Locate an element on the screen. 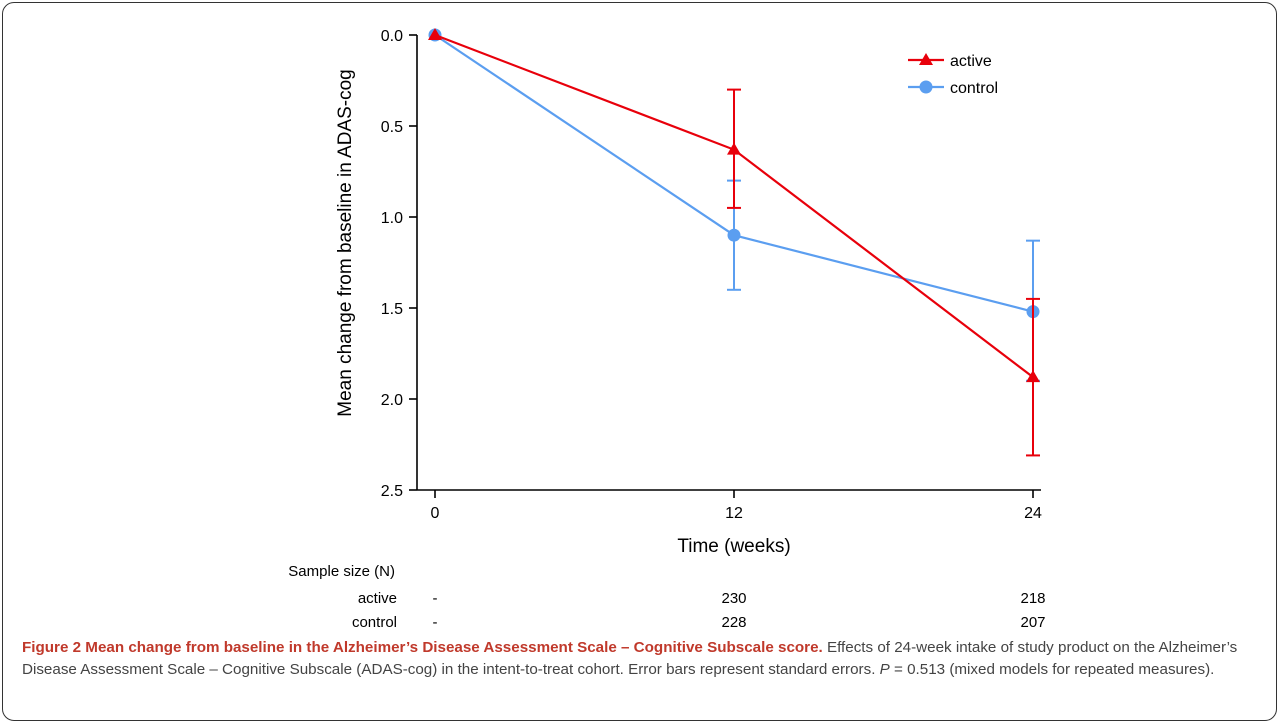  y-axis-title: Mean change from baseline in ADAS-cog is located at coordinates (345, 242).